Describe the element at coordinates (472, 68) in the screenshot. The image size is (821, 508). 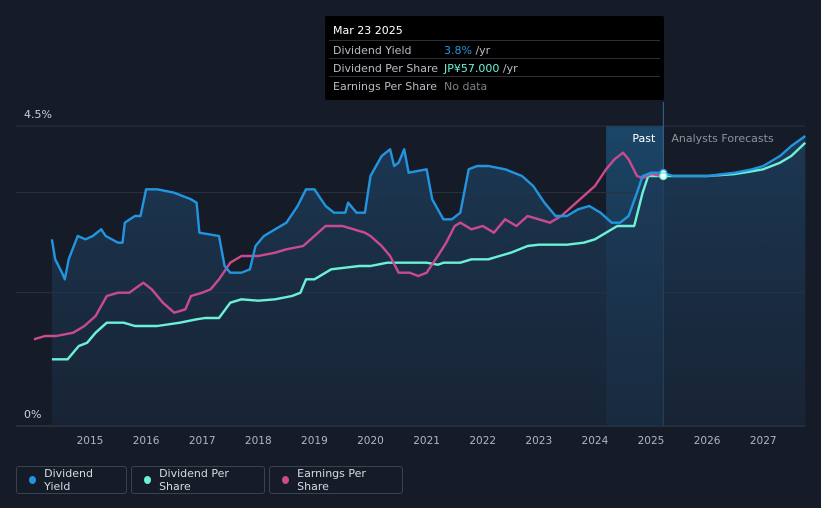
I see `tooltip-value: JP¥57.000` at that location.